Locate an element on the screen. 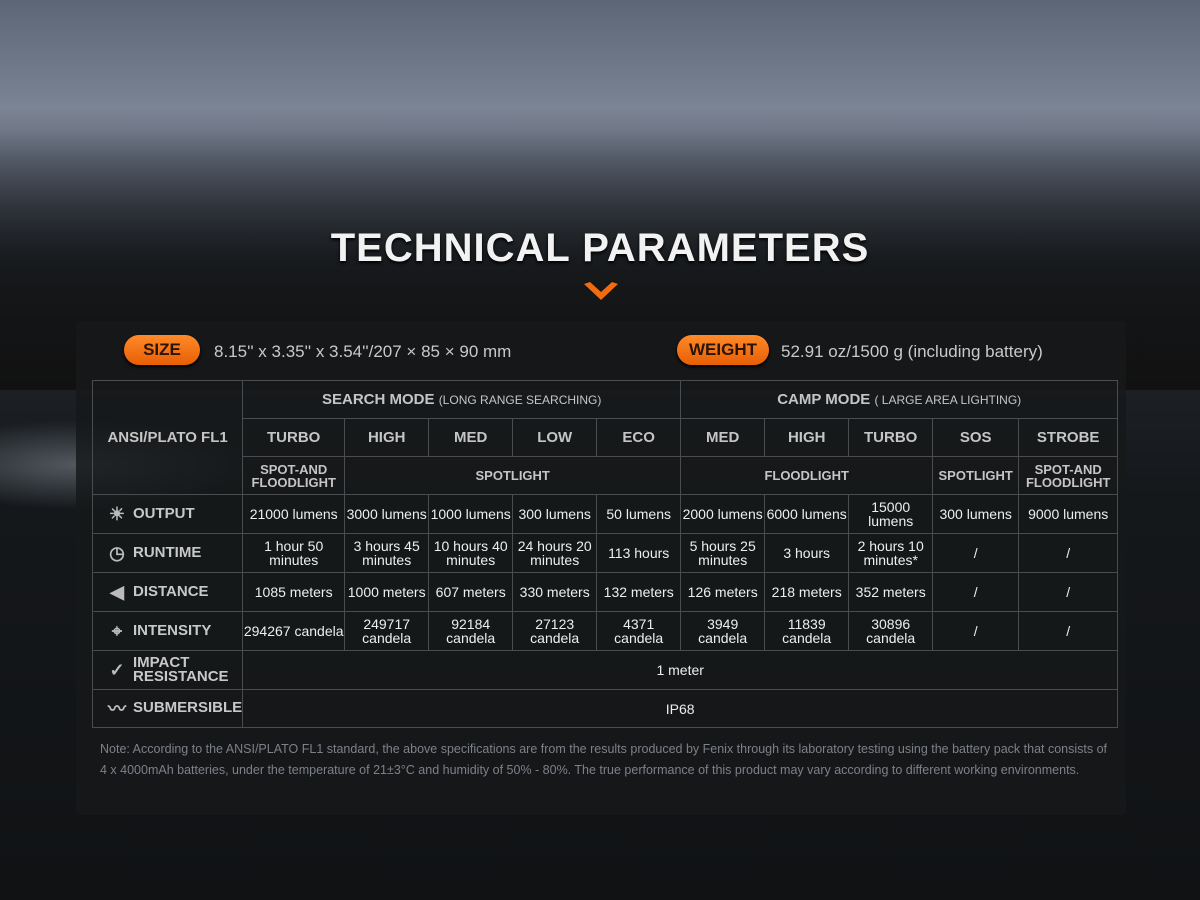 The height and width of the screenshot is (900, 1200). table-row: ✓ IMPACT RESISTANCE 1 meter is located at coordinates (605, 670).